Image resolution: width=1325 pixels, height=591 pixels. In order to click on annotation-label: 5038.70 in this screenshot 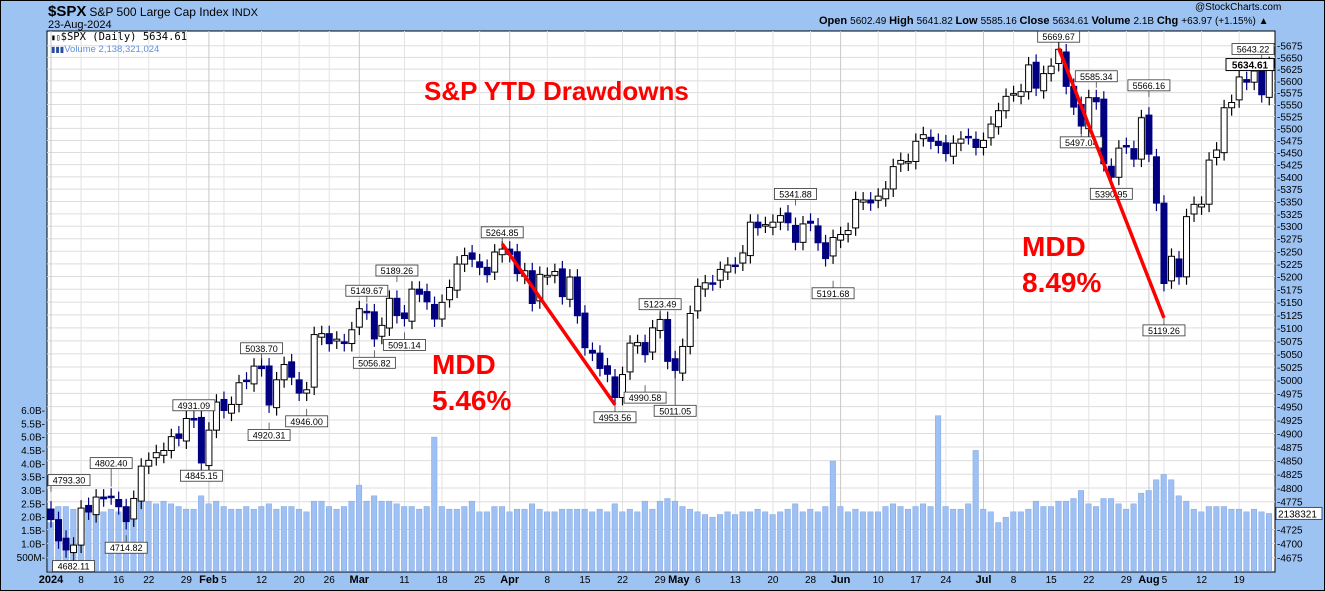, I will do `click(261, 349)`.